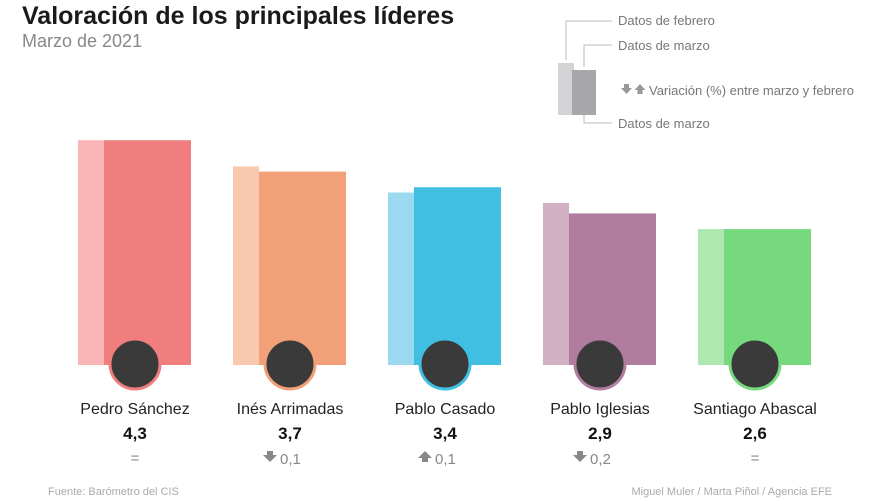  I want to click on variation-c4: 0,2, so click(600, 459).